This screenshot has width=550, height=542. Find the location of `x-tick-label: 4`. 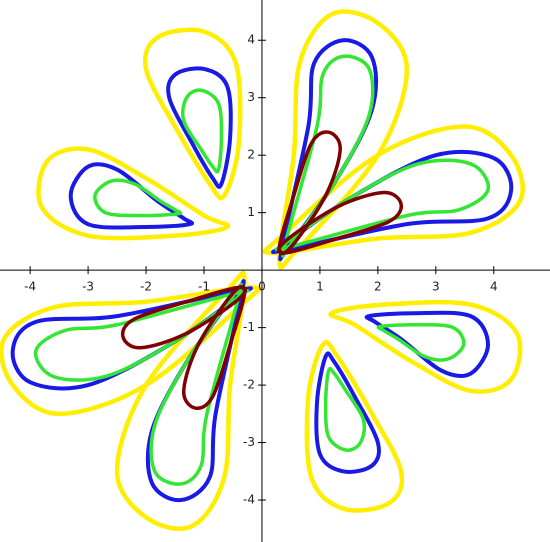

x-tick-label: 4 is located at coordinates (494, 287).